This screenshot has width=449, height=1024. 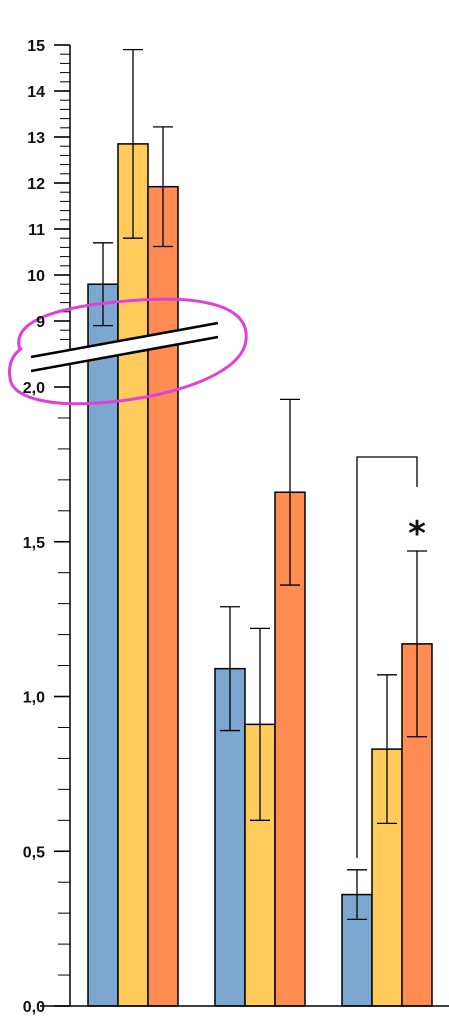 I want to click on y-tick-label-upper: 11, so click(x=36, y=230).